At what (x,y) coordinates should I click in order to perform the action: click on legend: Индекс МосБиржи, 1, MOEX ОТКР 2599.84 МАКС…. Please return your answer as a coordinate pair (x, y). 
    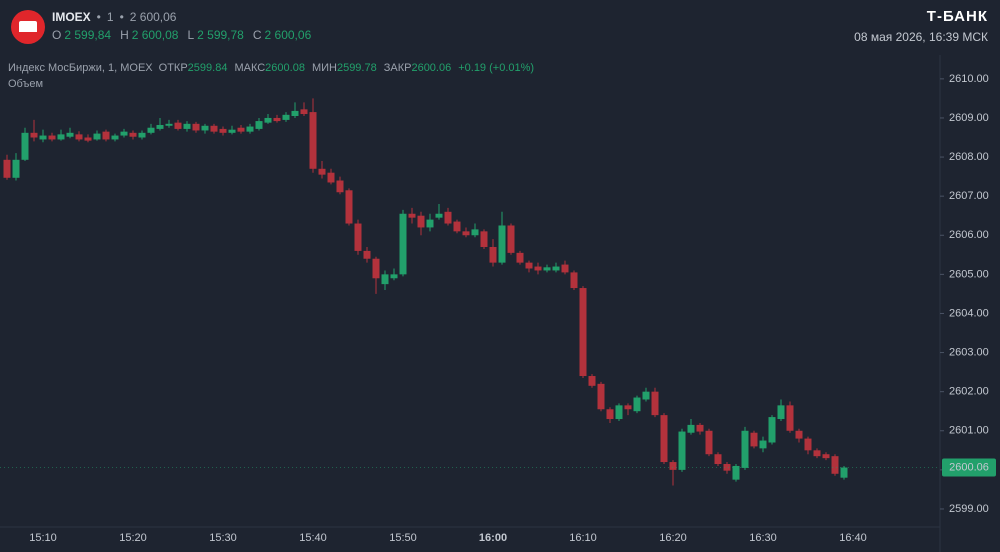
    Looking at the image, I should click on (271, 68).